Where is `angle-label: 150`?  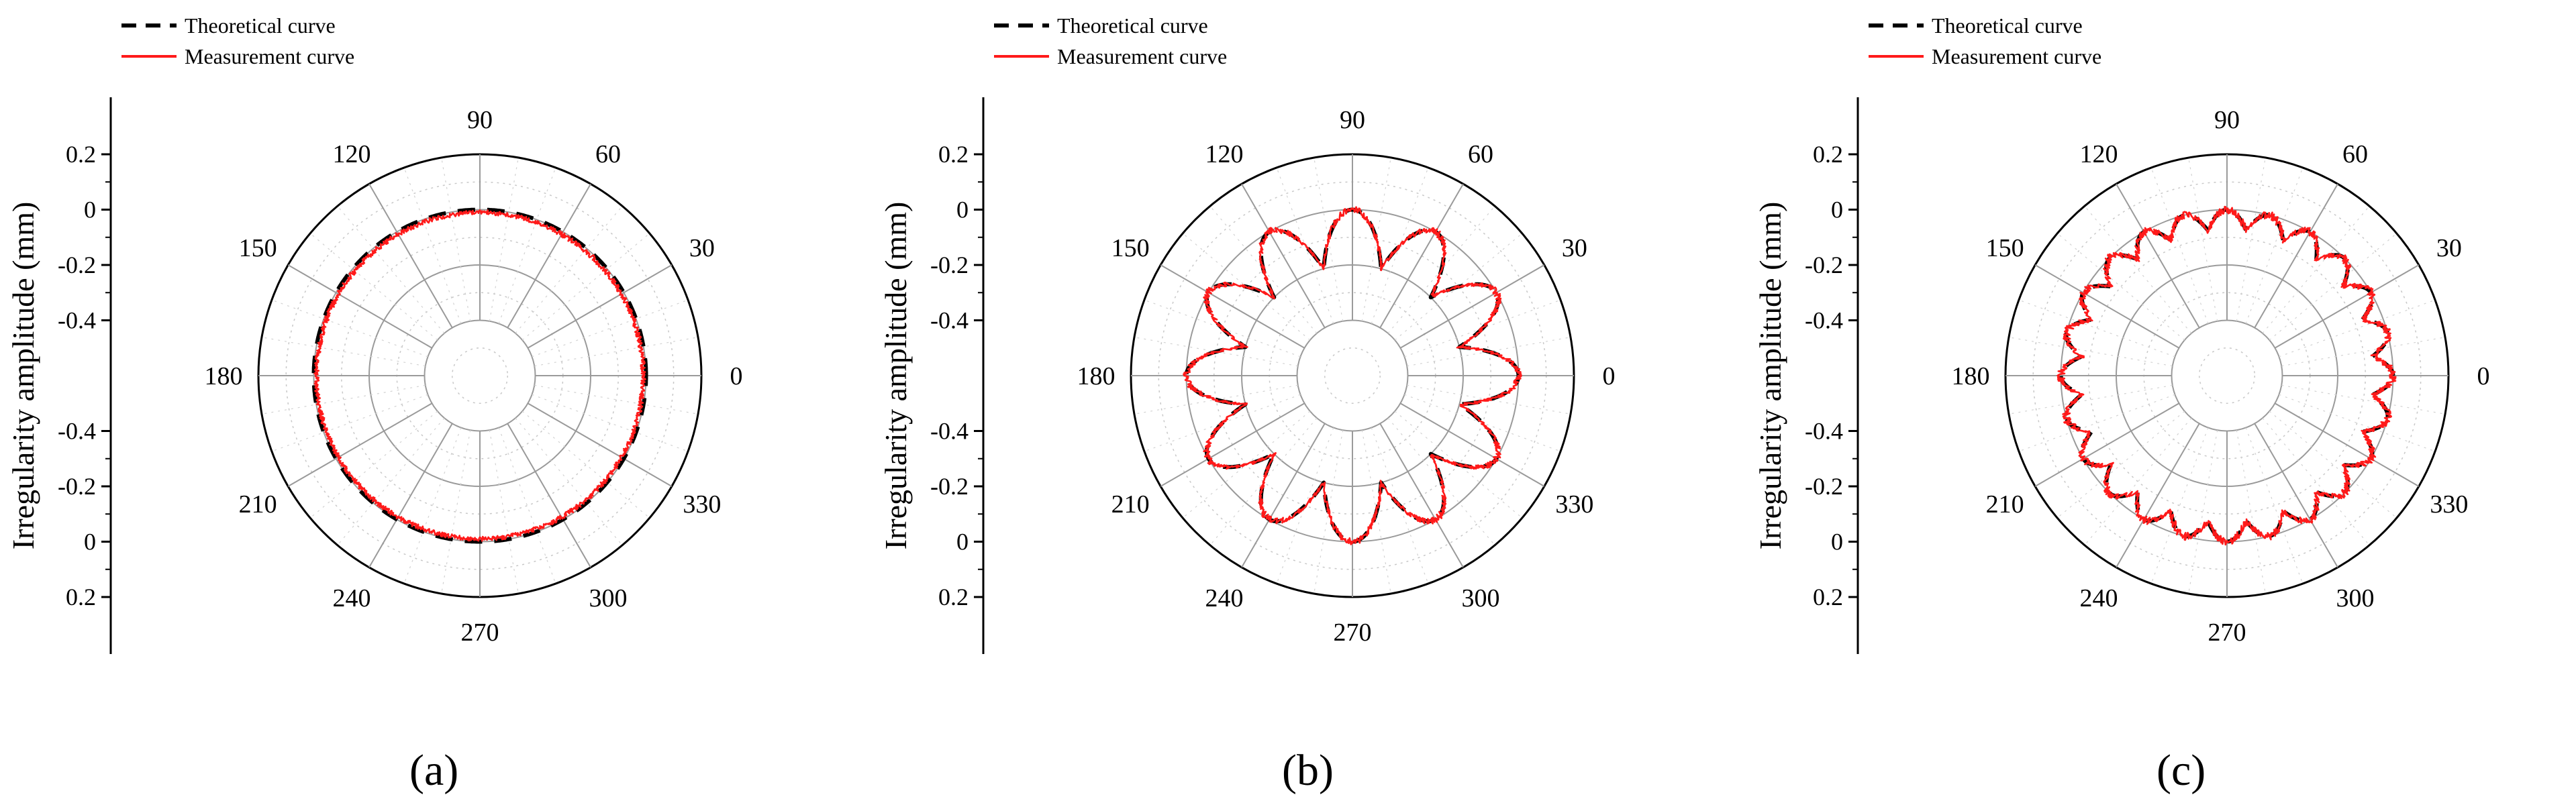 angle-label: 150 is located at coordinates (1130, 248).